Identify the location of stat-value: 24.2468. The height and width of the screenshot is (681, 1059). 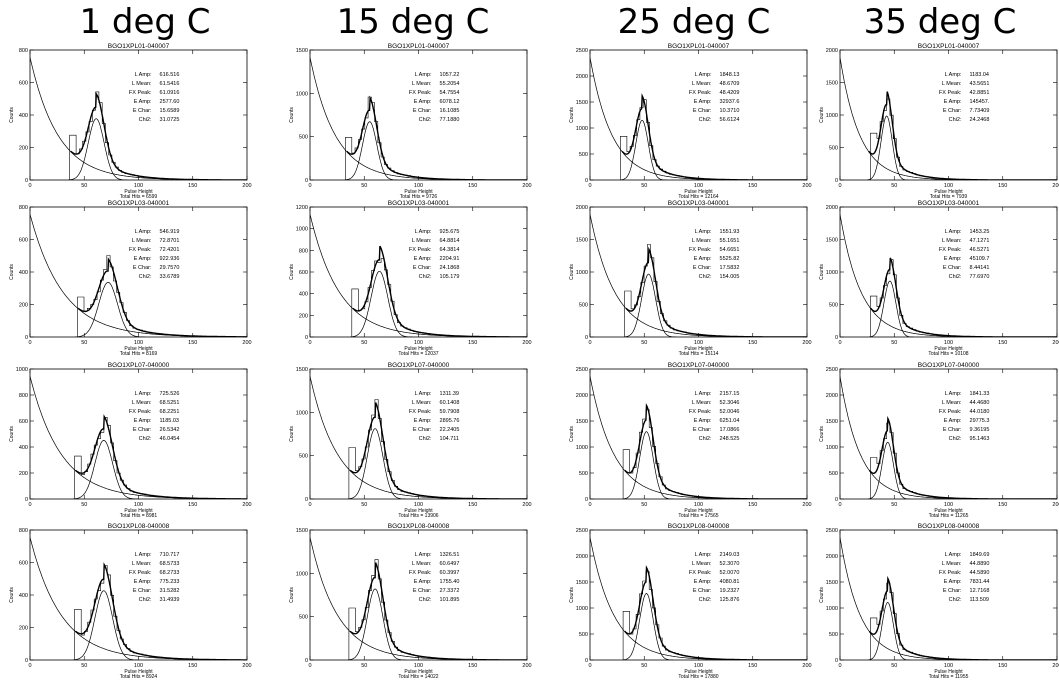
(980, 120).